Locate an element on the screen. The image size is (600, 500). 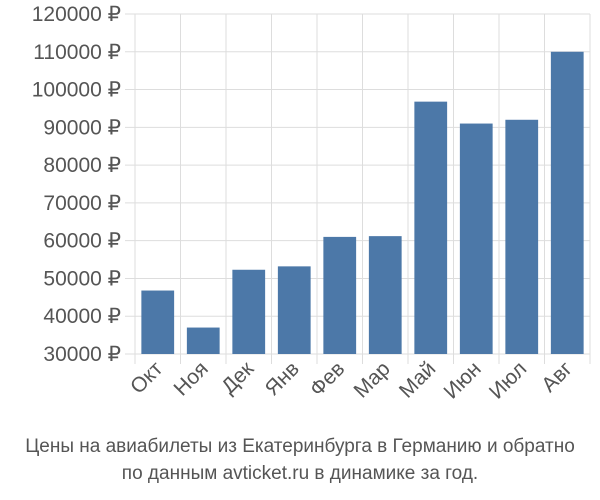
y-tick-label: 50000 ₽ is located at coordinates (82, 278).